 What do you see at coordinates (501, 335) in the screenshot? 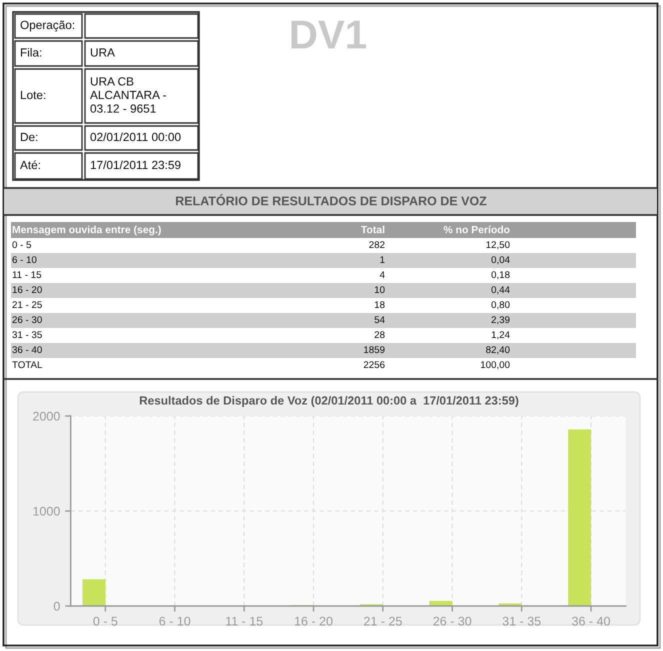
I see `text: 1,24` at bounding box center [501, 335].